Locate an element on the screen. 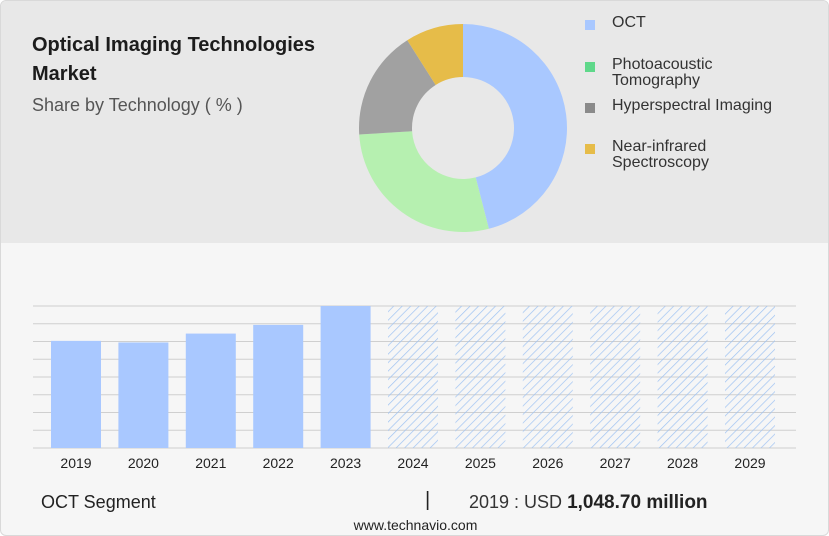 The width and height of the screenshot is (829, 536). x-tick-label: 2029 is located at coordinates (749, 463).